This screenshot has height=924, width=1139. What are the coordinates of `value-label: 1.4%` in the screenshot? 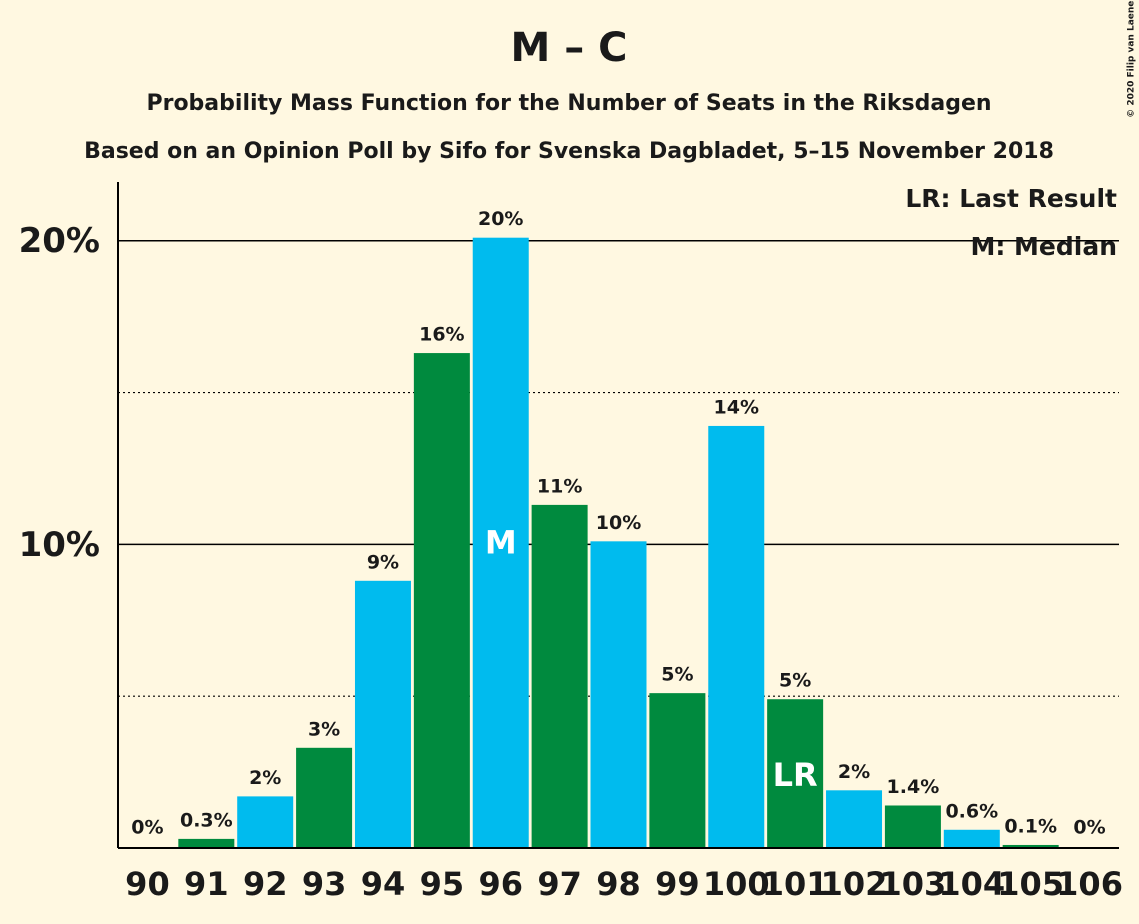 It's located at (913, 787).